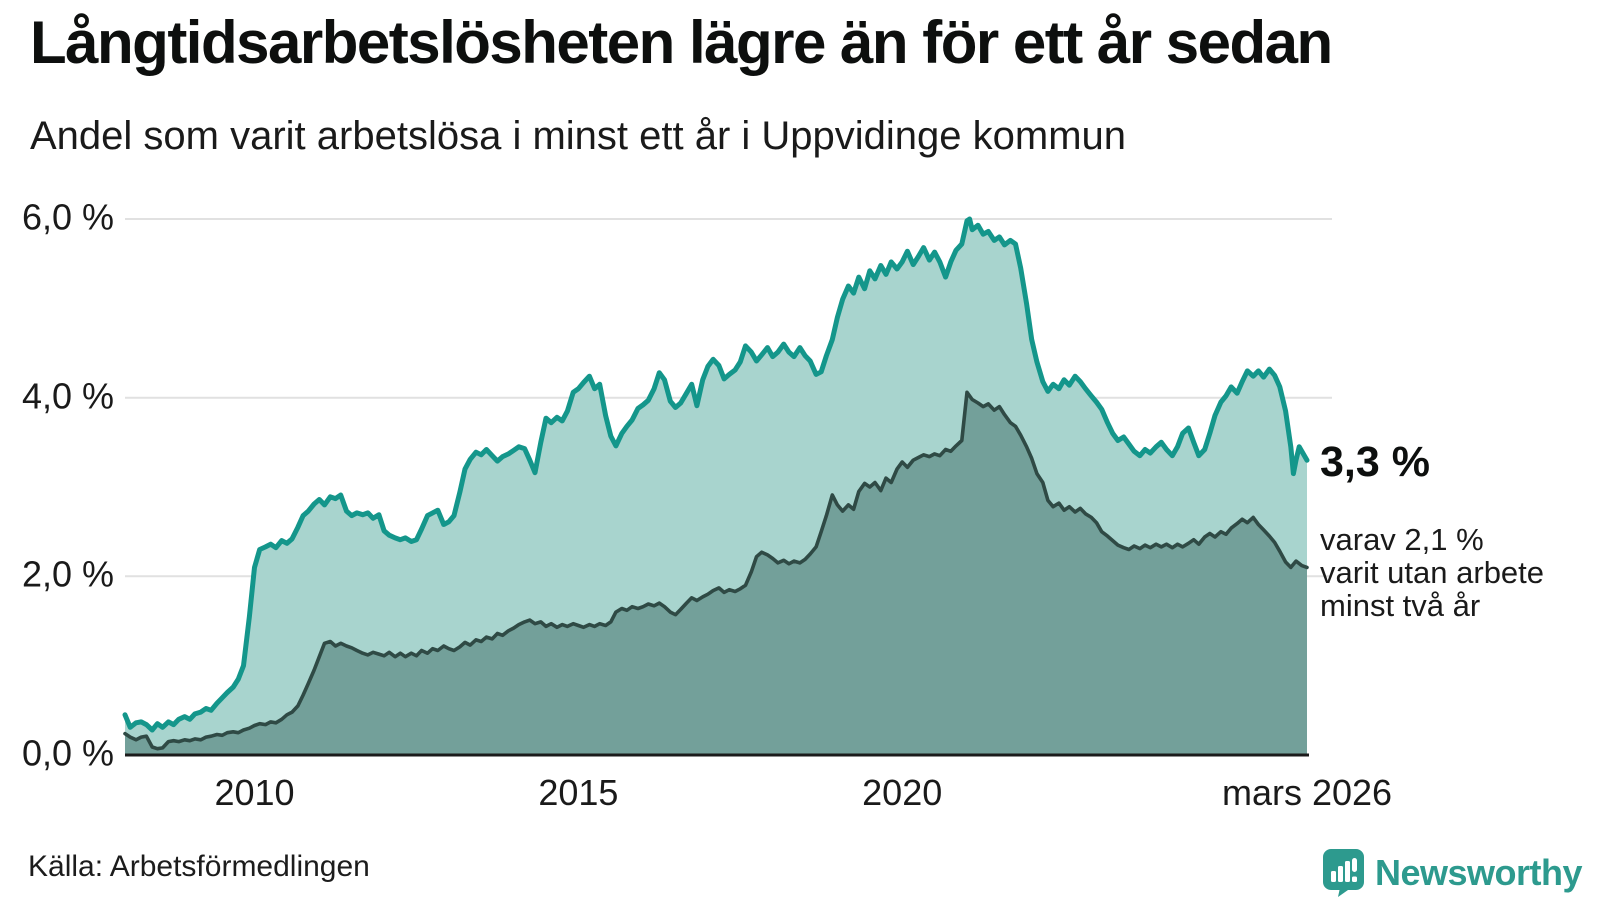 This screenshot has height=900, width=1600. Describe the element at coordinates (254, 792) in the screenshot. I see `x-axis-tick-label: 2010` at that location.